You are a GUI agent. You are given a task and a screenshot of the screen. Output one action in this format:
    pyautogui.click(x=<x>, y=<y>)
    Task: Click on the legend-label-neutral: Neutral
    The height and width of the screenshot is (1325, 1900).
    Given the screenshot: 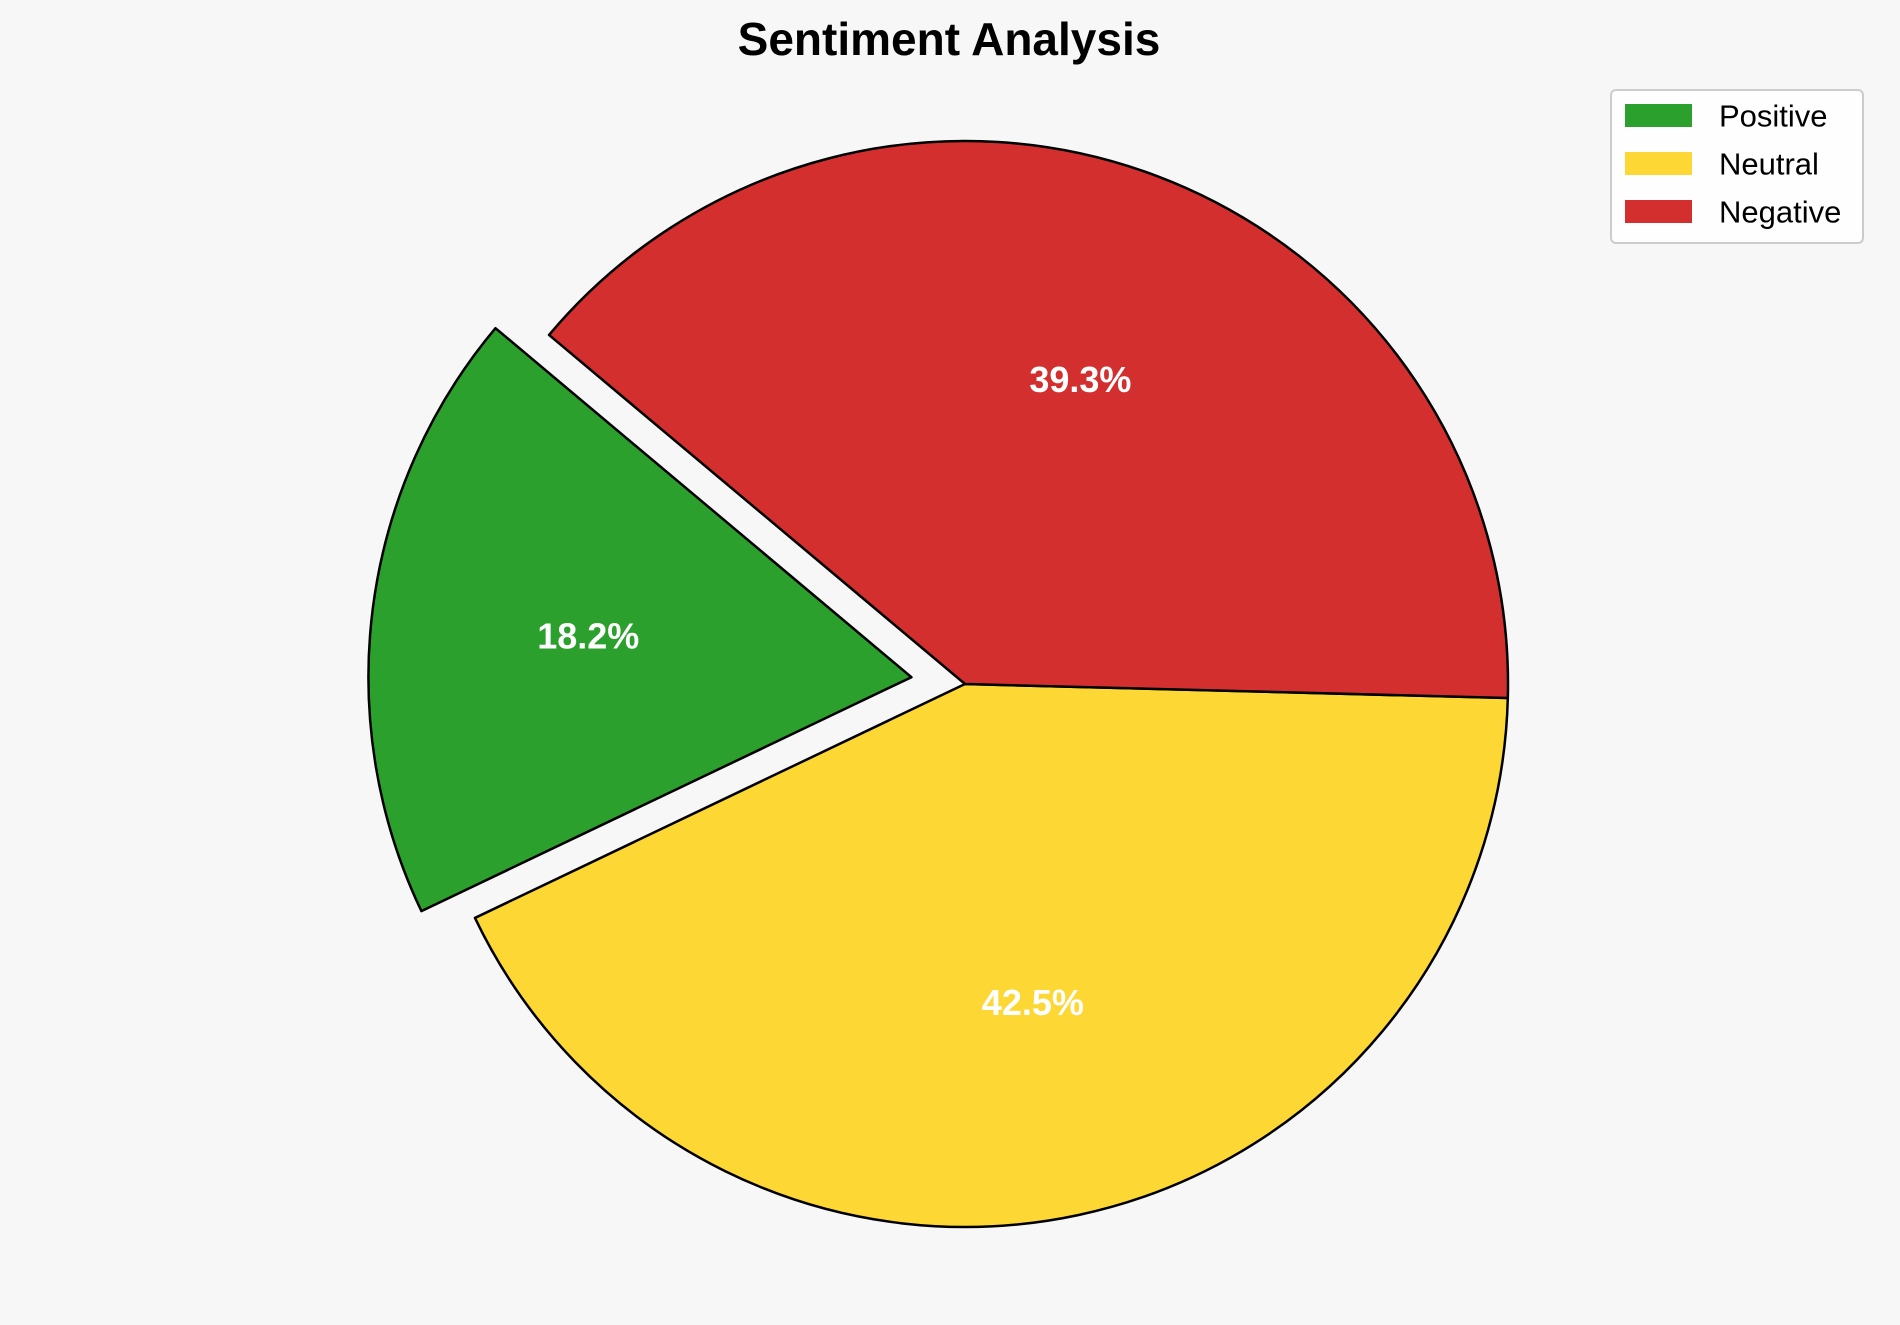 What is the action you would take?
    pyautogui.click(x=1769, y=164)
    